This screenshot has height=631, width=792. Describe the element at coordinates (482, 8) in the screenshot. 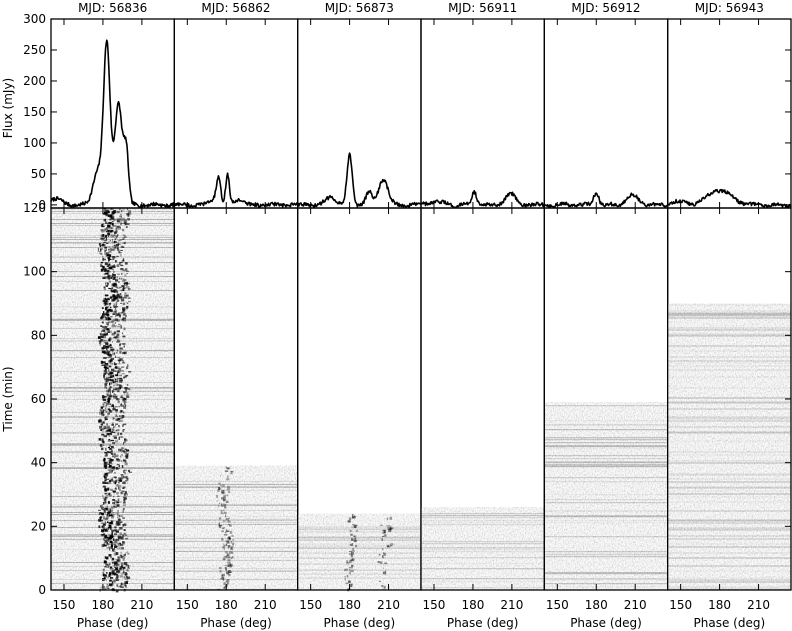

I see `panel-title: MJD: 56911` at that location.